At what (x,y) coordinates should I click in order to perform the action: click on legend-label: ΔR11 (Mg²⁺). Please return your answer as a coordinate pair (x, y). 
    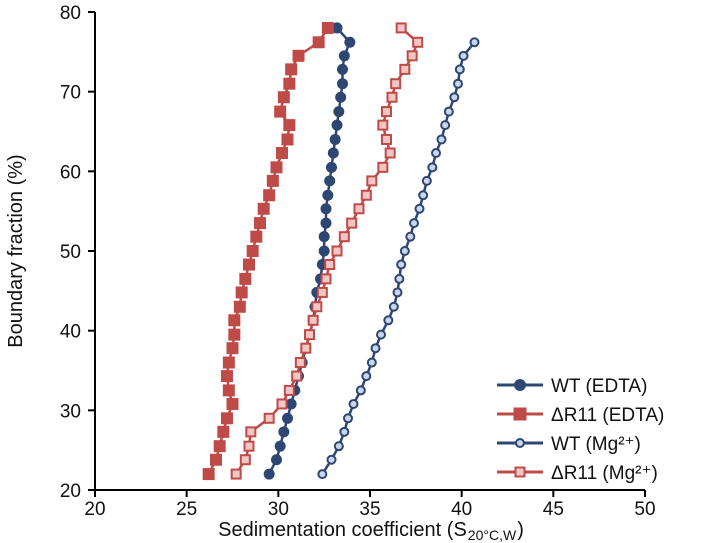
    Looking at the image, I should click on (604, 473).